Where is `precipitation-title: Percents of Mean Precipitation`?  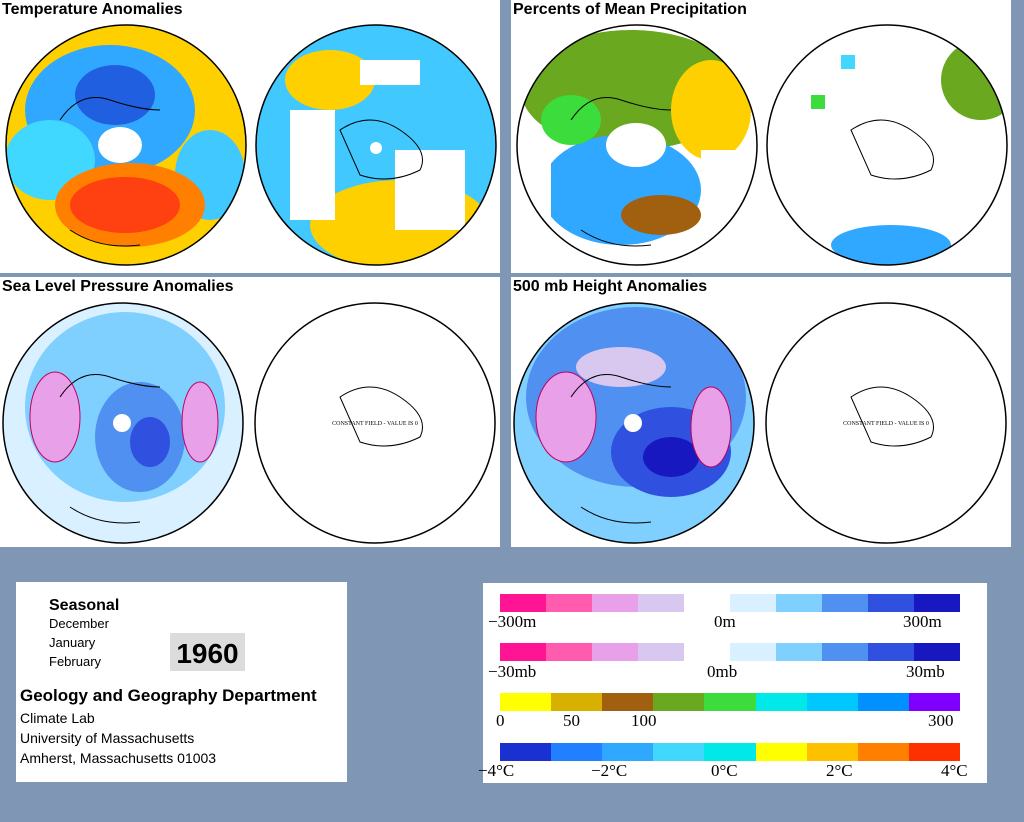 precipitation-title: Percents of Mean Precipitation is located at coordinates (630, 10).